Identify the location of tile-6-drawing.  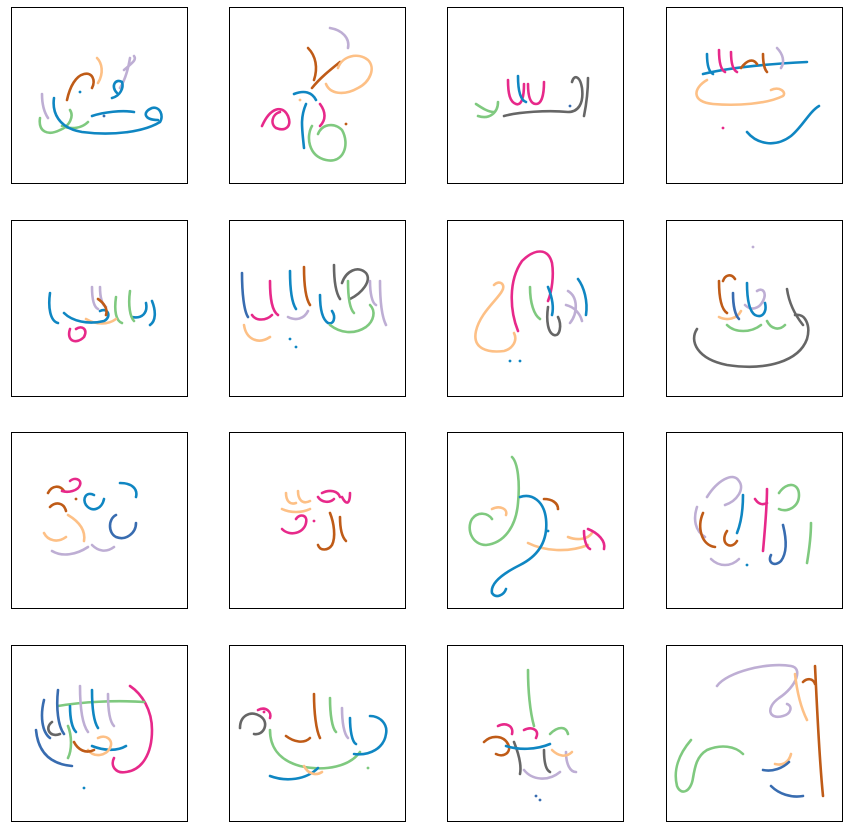
(314, 306).